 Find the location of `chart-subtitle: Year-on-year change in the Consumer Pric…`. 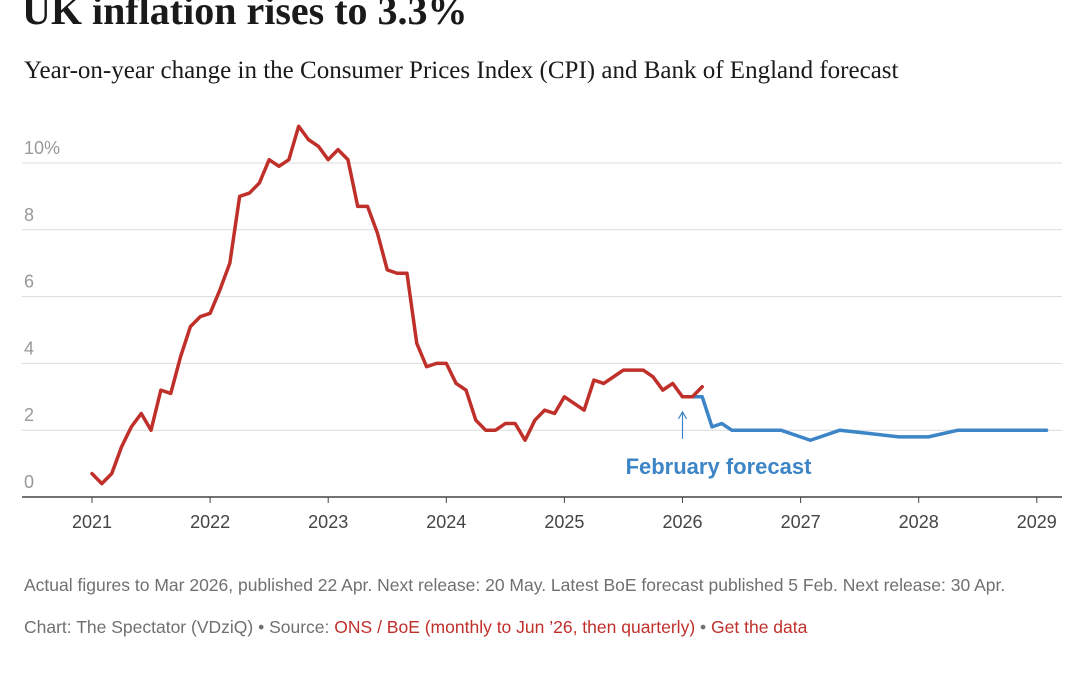

chart-subtitle: Year-on-year change in the Consumer Pric… is located at coordinates (461, 70).